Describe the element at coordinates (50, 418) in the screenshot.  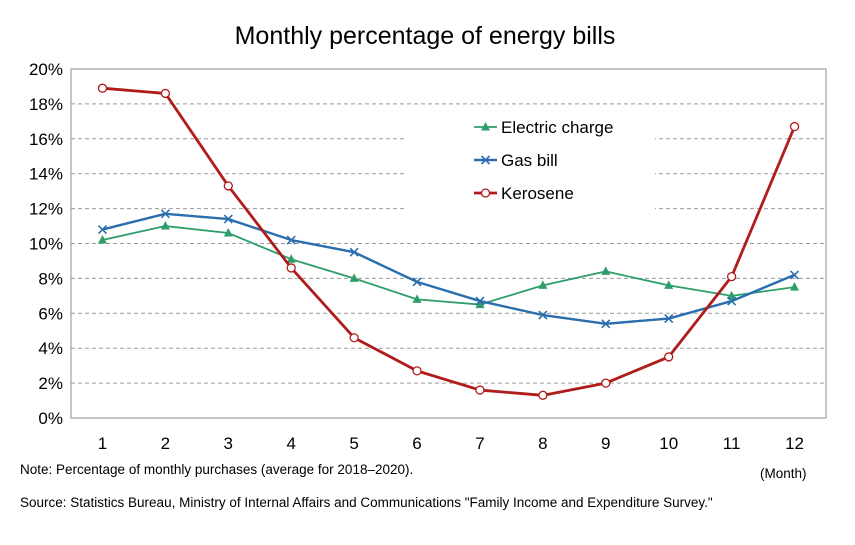
I see `y-tick-label: 0%` at that location.